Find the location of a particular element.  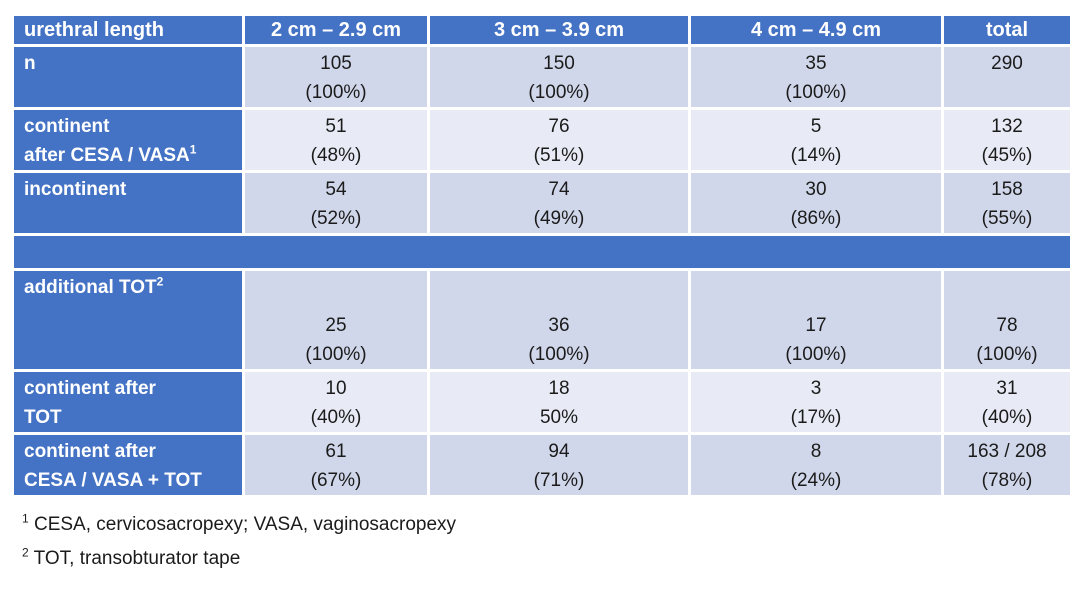

table-cell: 78 (100%) is located at coordinates (1007, 320).